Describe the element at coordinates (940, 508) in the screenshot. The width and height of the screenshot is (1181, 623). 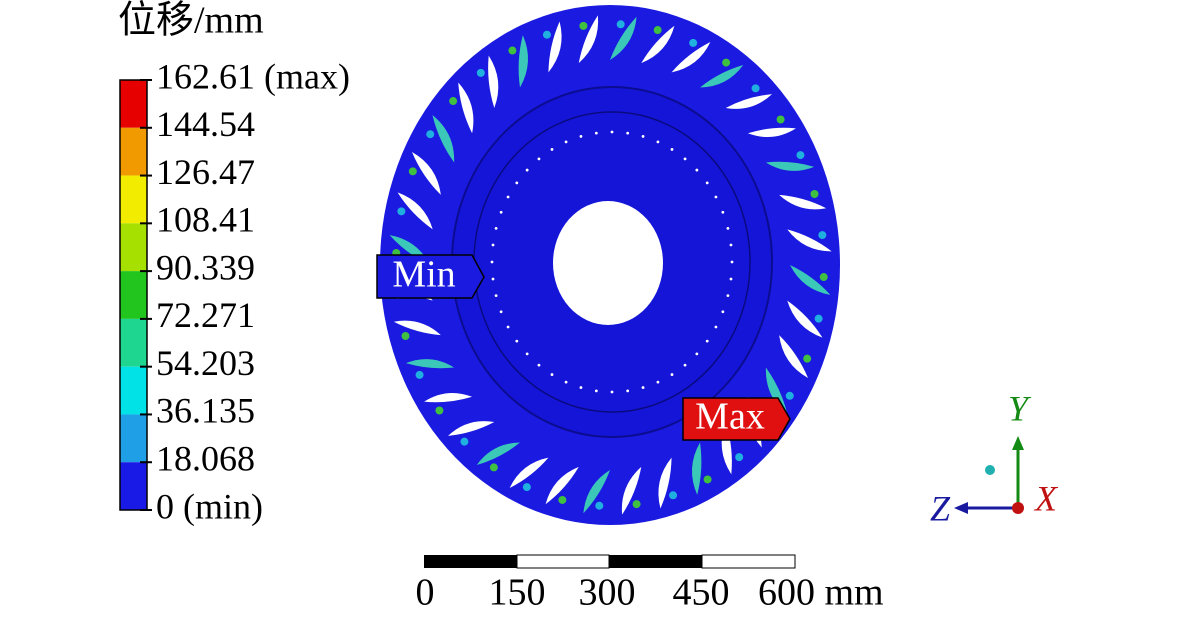
I see `z-axis-label: Z` at that location.